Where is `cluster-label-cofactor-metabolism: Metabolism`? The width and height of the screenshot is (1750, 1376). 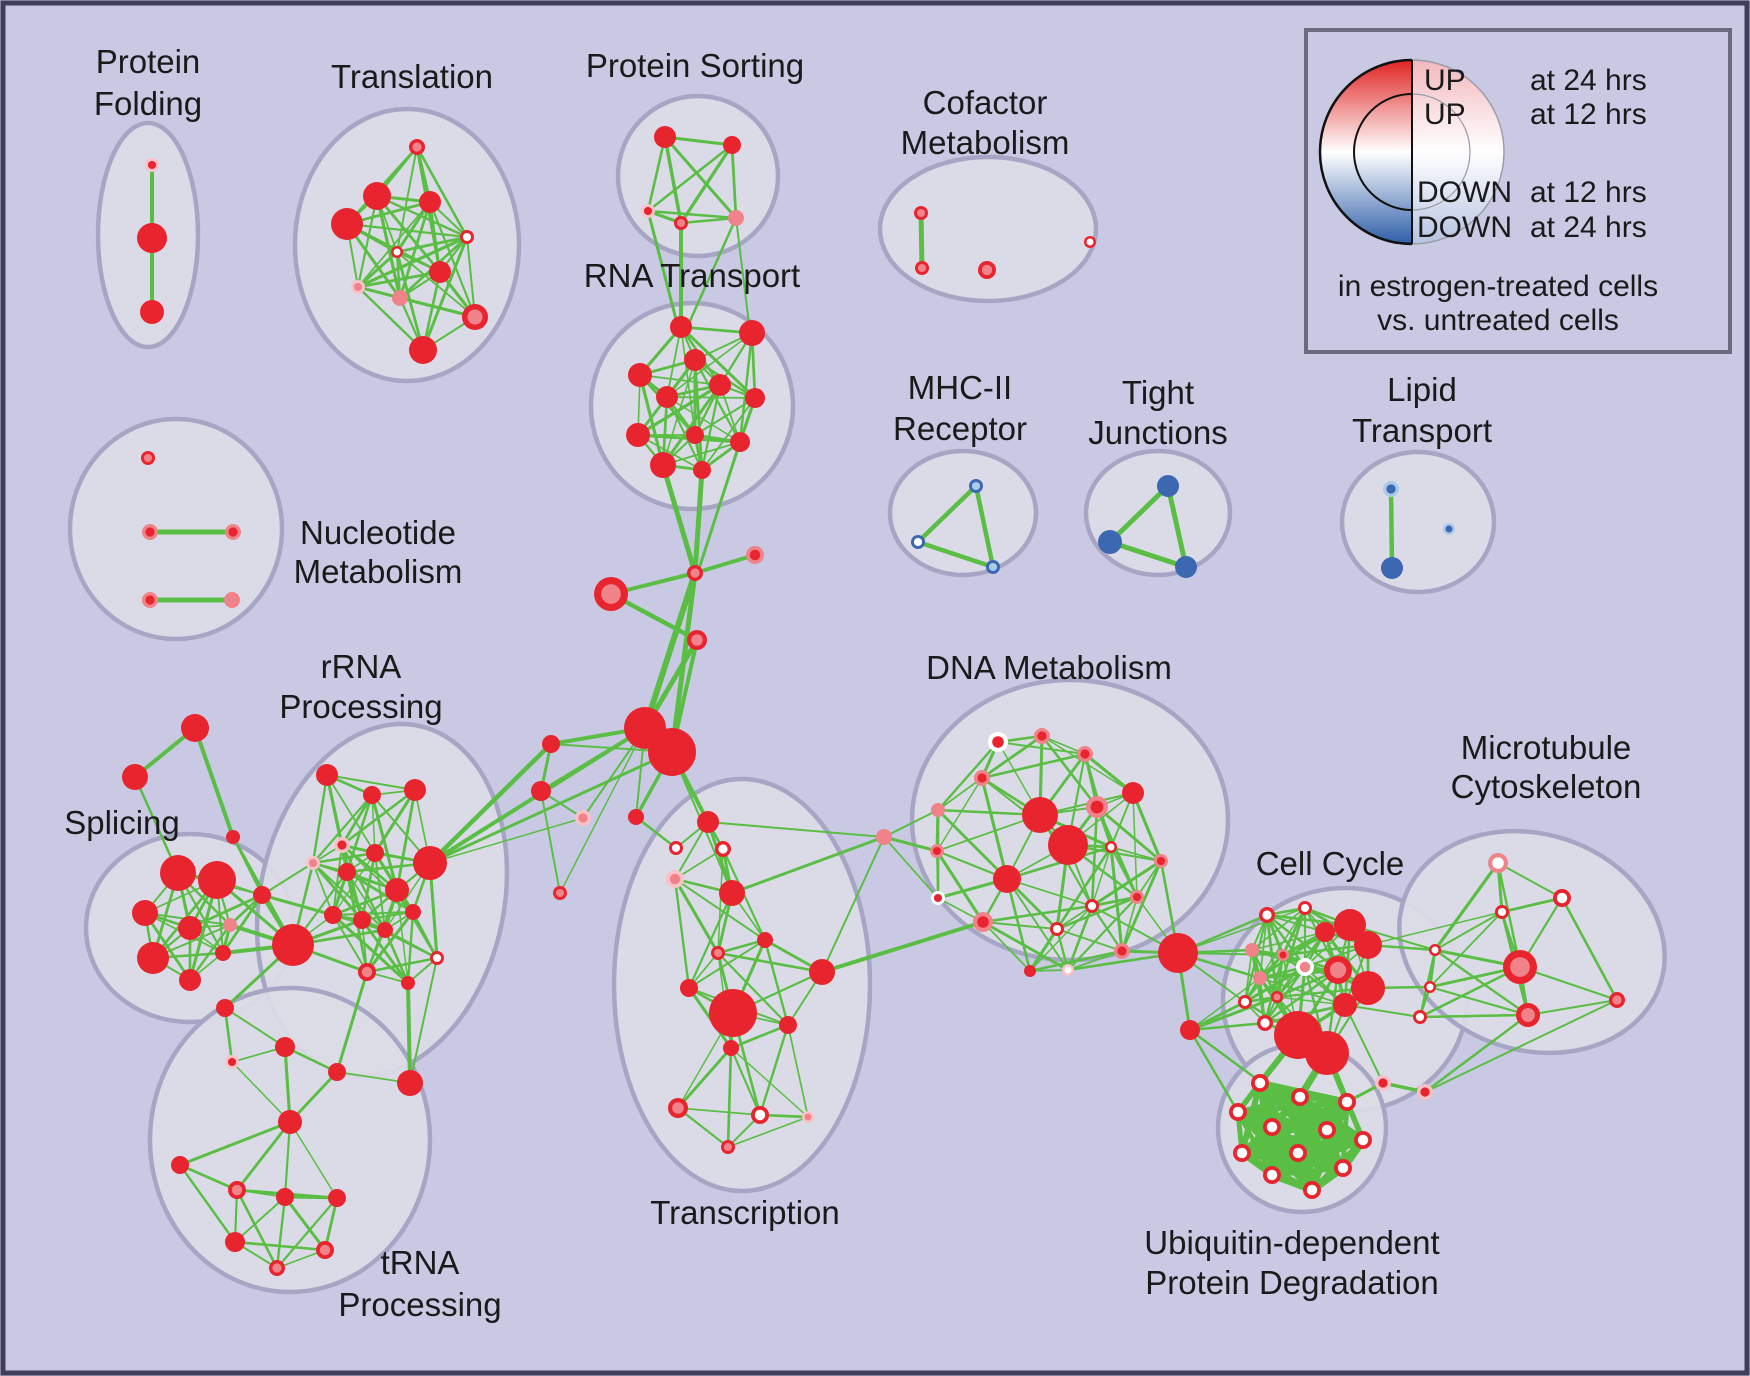 cluster-label-cofactor-metabolism: Metabolism is located at coordinates (985, 142).